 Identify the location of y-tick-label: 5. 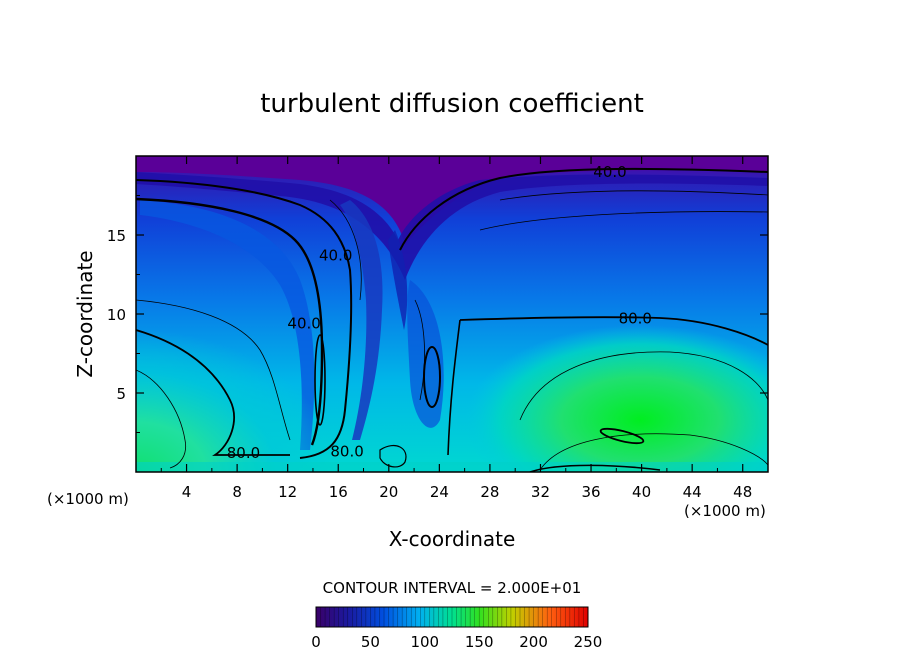
(121, 394).